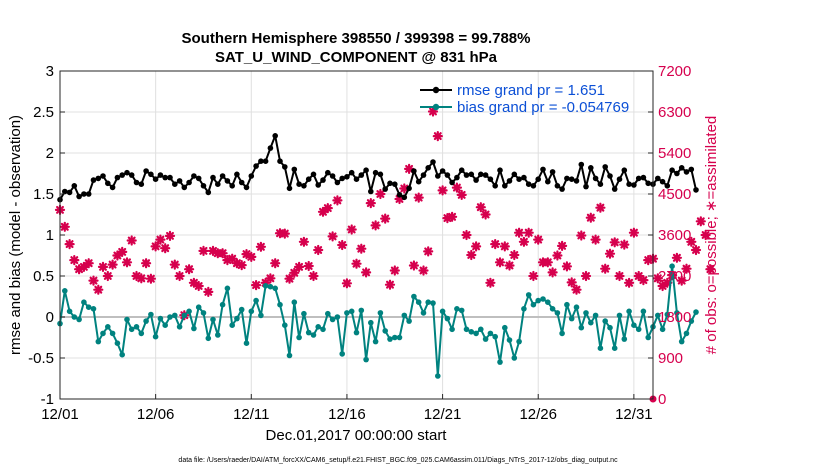 This screenshot has height=470, width=830. What do you see at coordinates (50, 235) in the screenshot?
I see `y-tick-label: 1` at bounding box center [50, 235].